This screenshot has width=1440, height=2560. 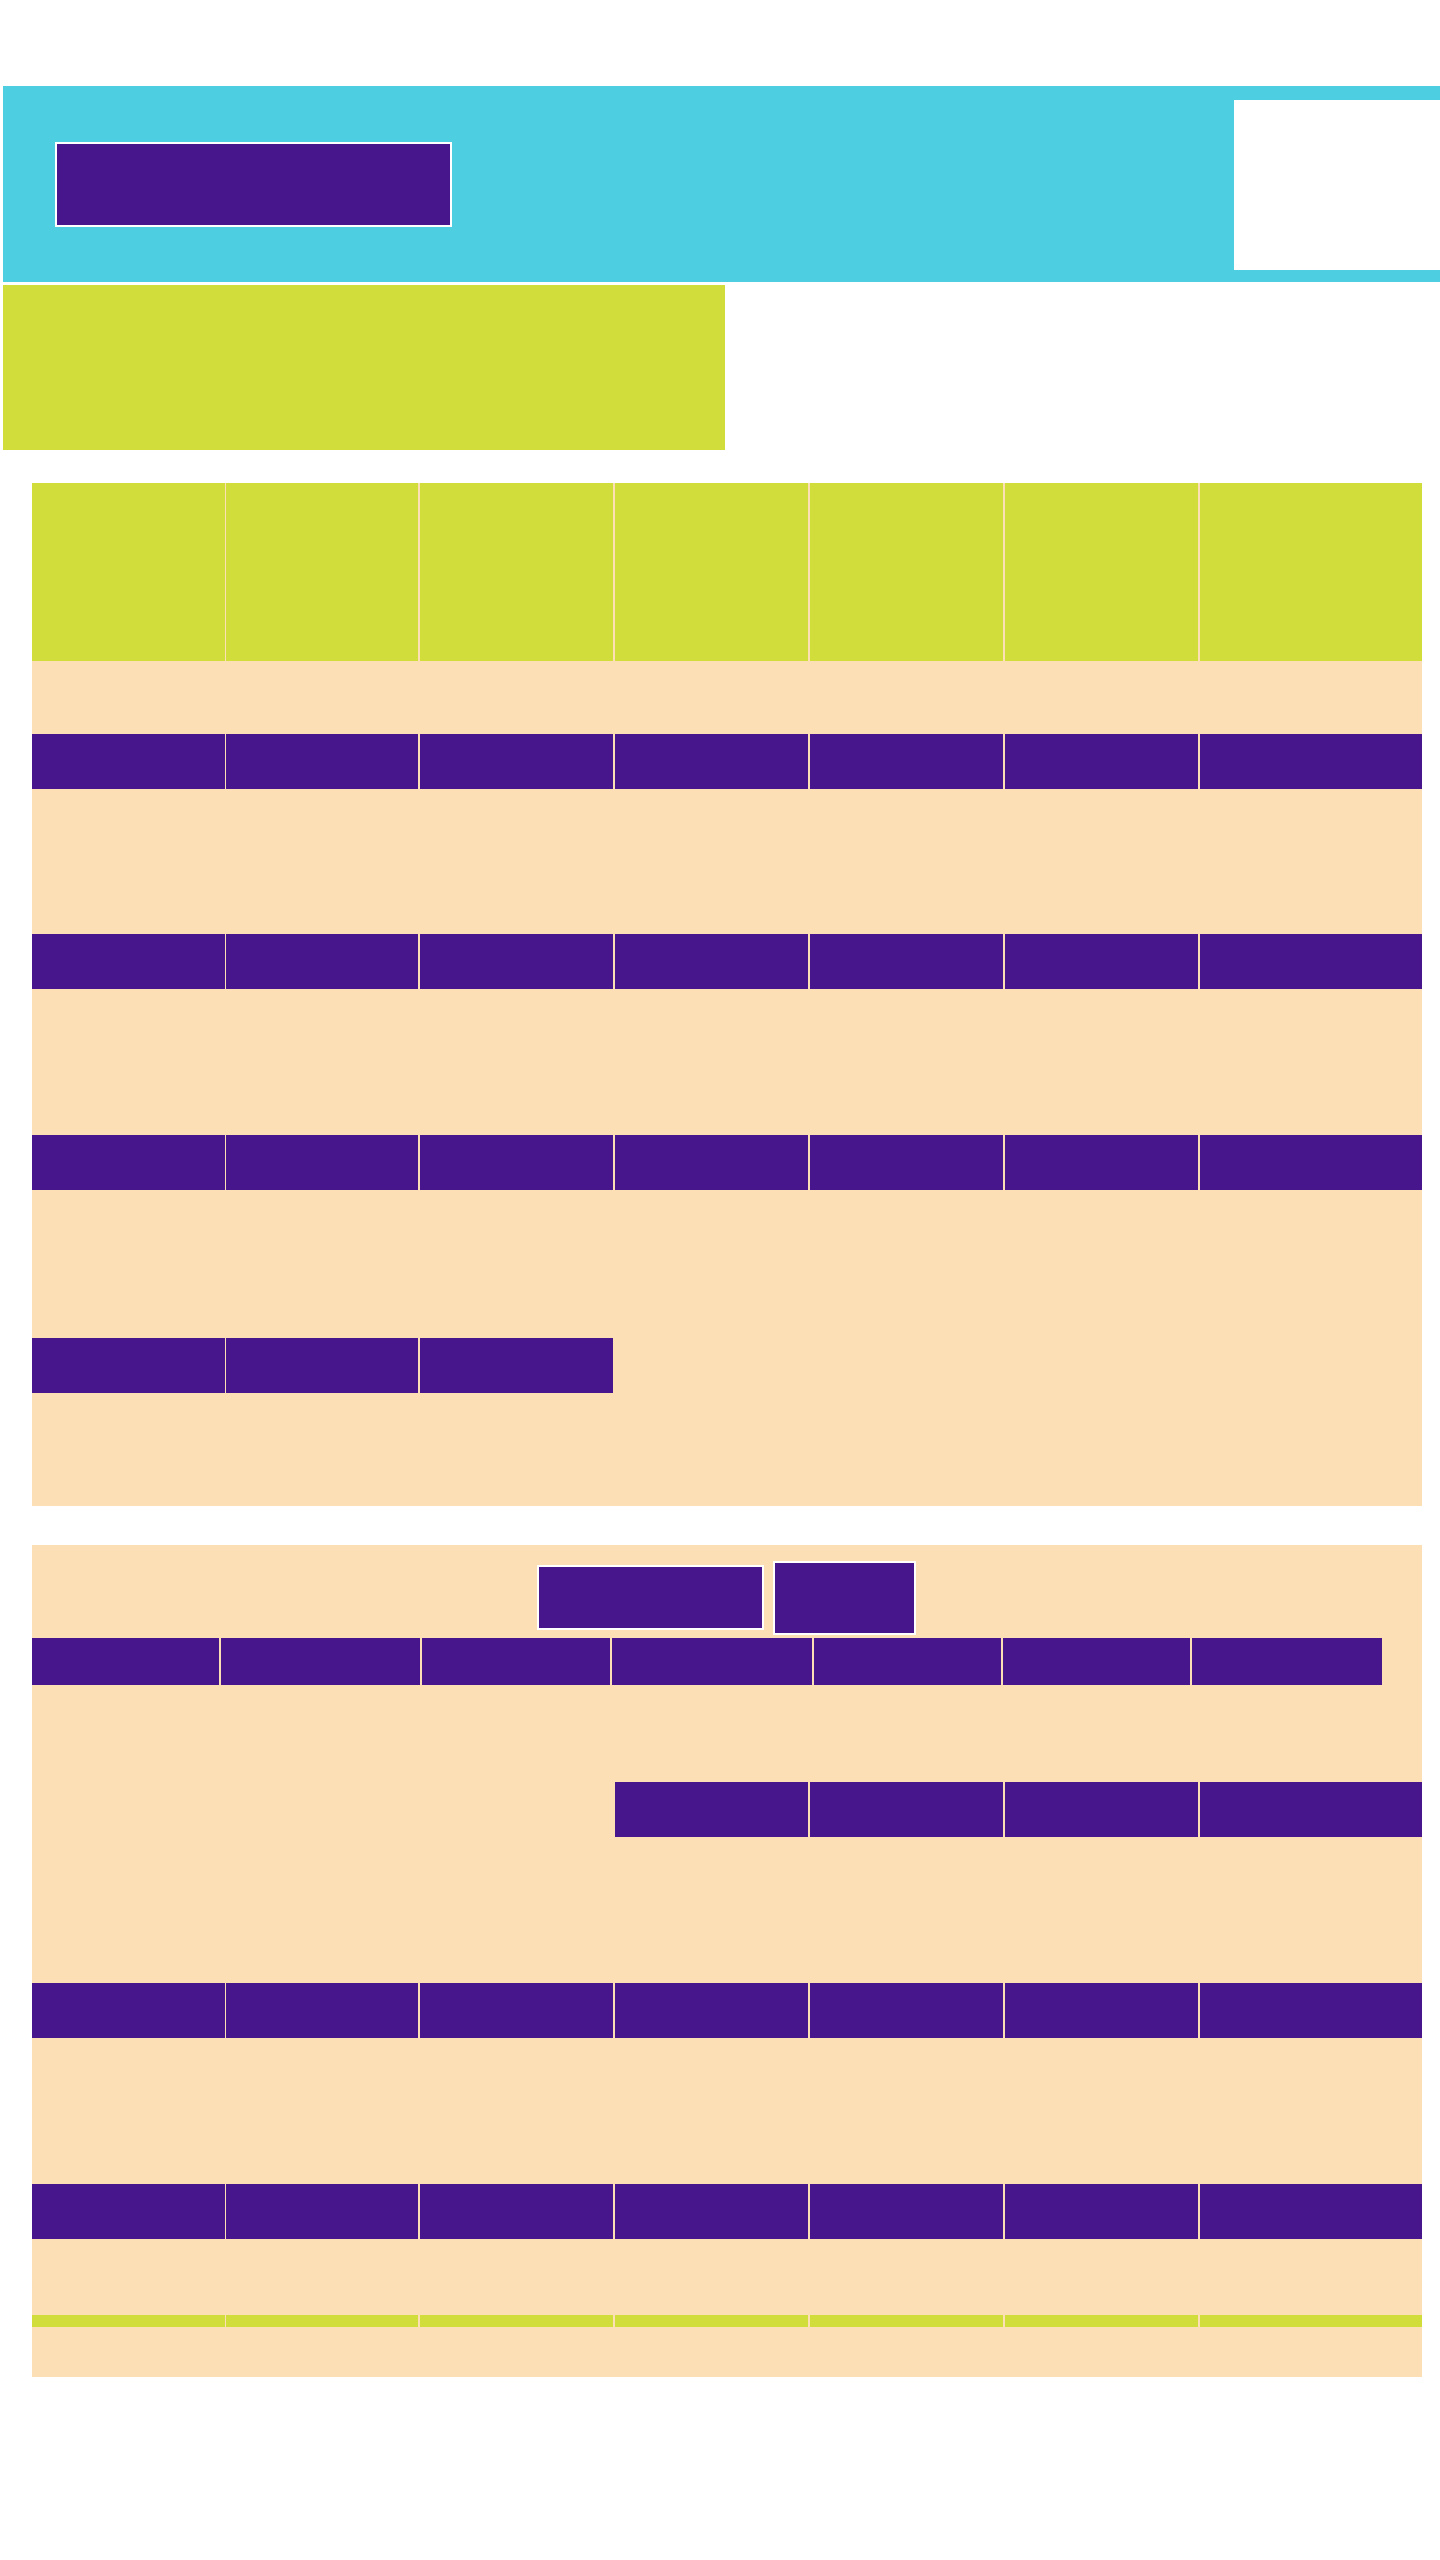 What do you see at coordinates (650, 1597) in the screenshot?
I see `month-selector-button` at bounding box center [650, 1597].